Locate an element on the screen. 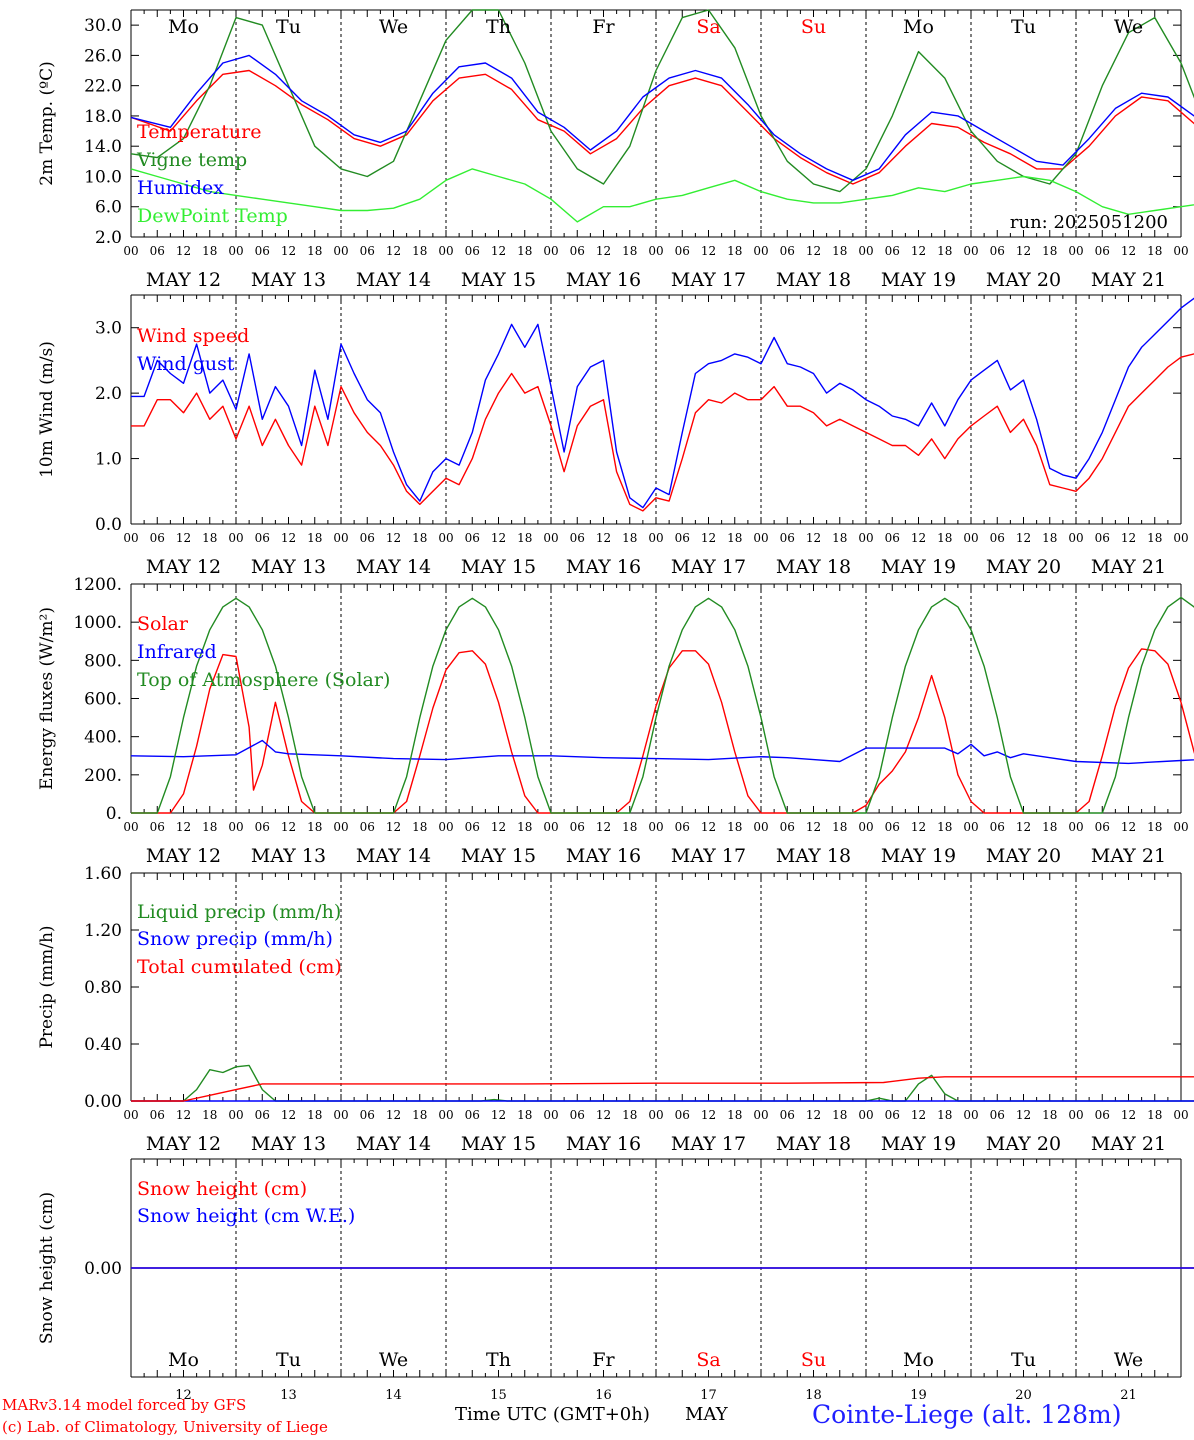  date-label: MAY 13 is located at coordinates (288, 280).